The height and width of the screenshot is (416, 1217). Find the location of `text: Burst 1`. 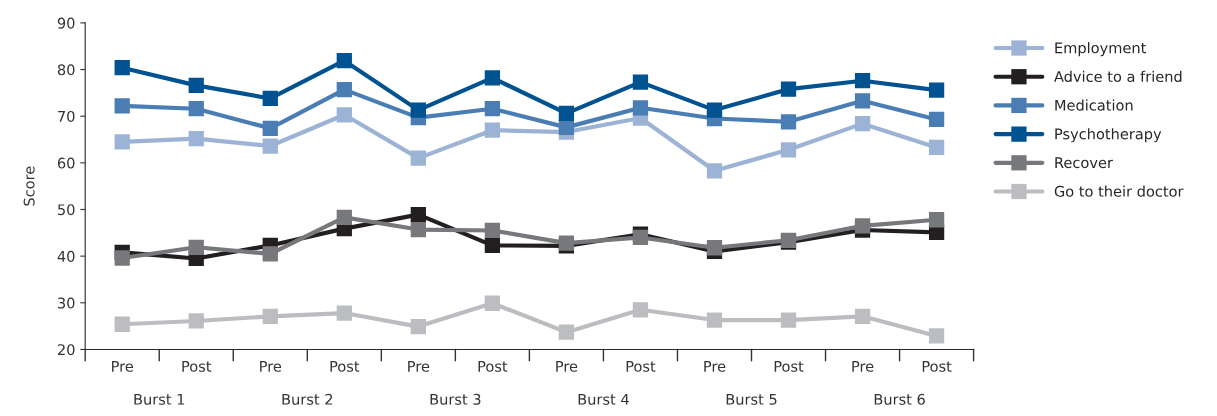

text: Burst 1 is located at coordinates (159, 399).